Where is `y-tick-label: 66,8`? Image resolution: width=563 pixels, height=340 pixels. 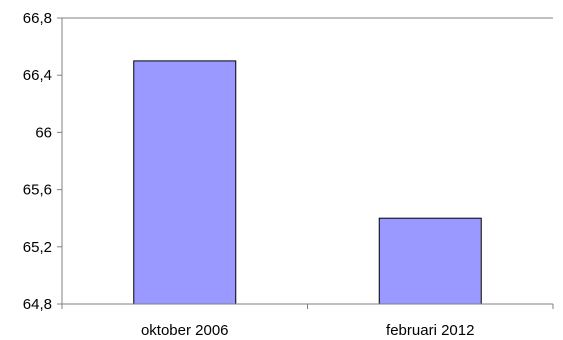 y-tick-label: 66,8 is located at coordinates (37, 18).